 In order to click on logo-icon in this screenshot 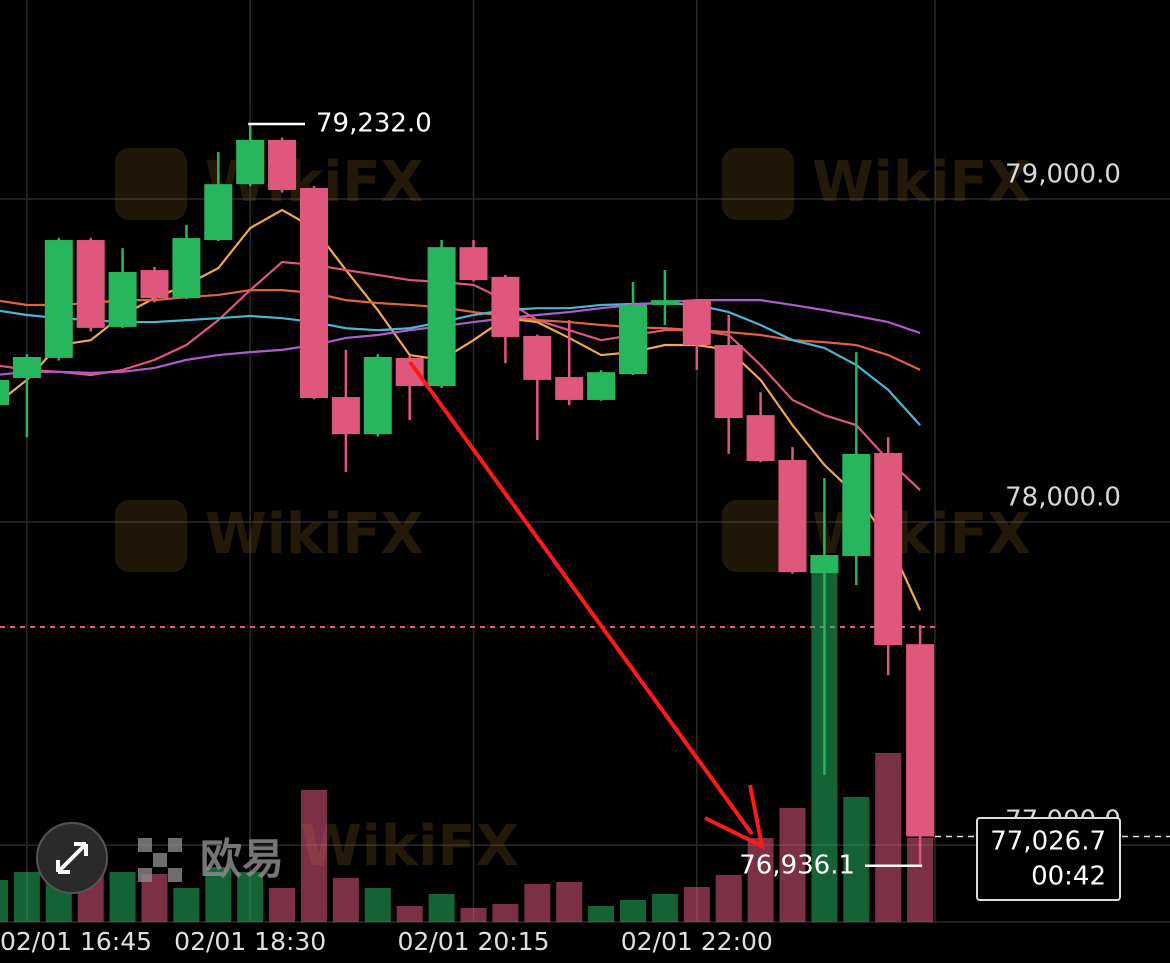, I will do `click(160, 860)`.